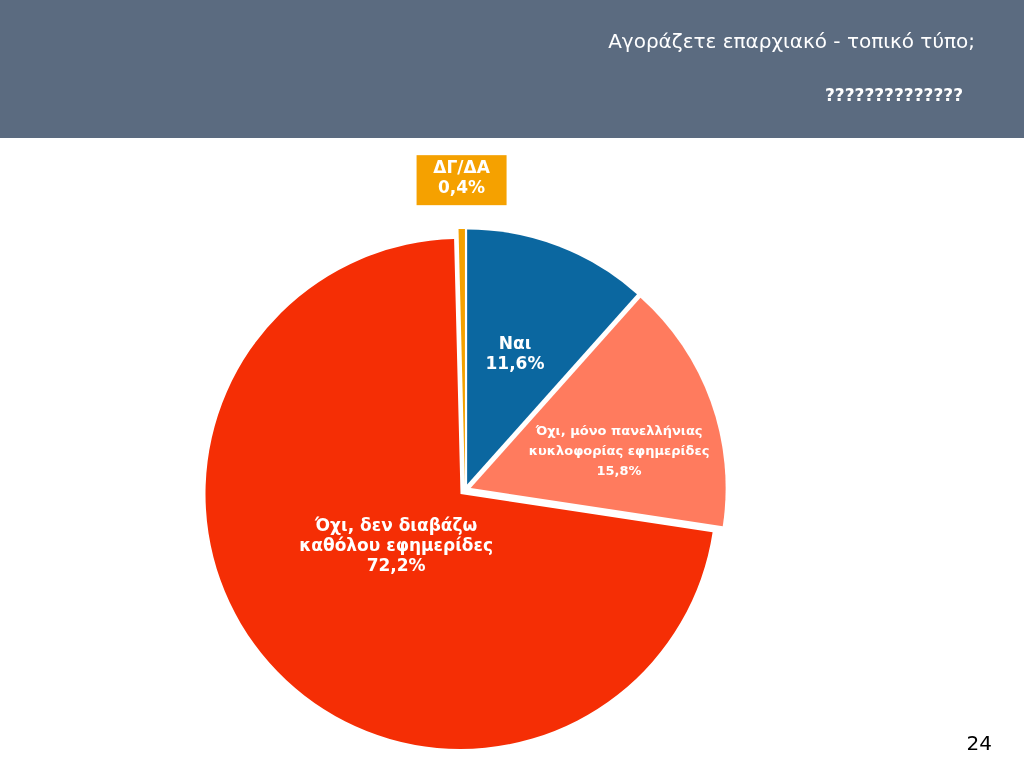 This screenshot has width=1024, height=757. What do you see at coordinates (619, 470) in the screenshot?
I see `data-label: 15,8%` at bounding box center [619, 470].